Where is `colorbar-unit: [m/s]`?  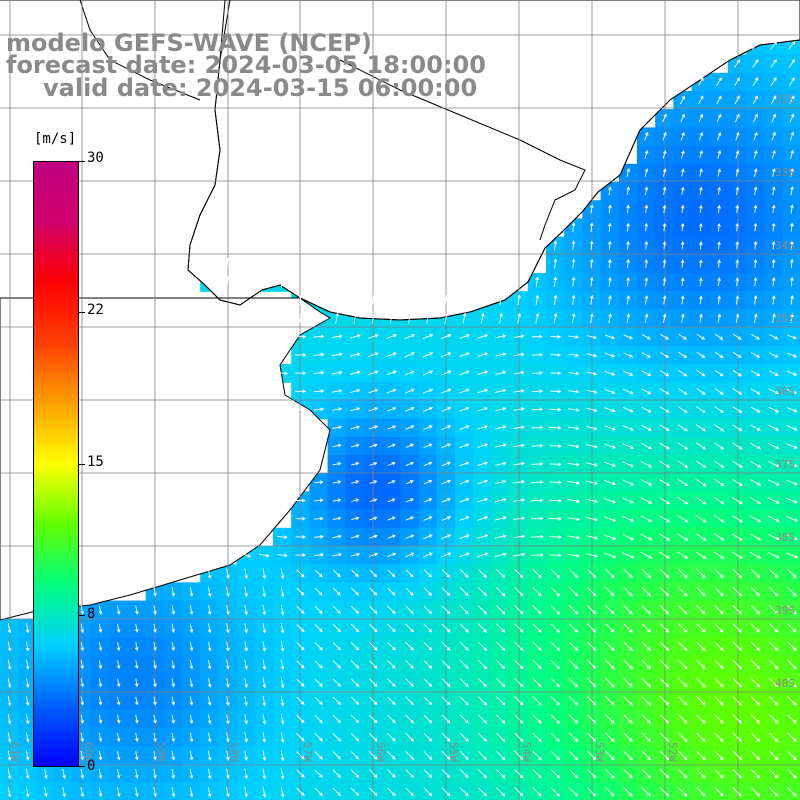 colorbar-unit: [m/s] is located at coordinates (55, 139).